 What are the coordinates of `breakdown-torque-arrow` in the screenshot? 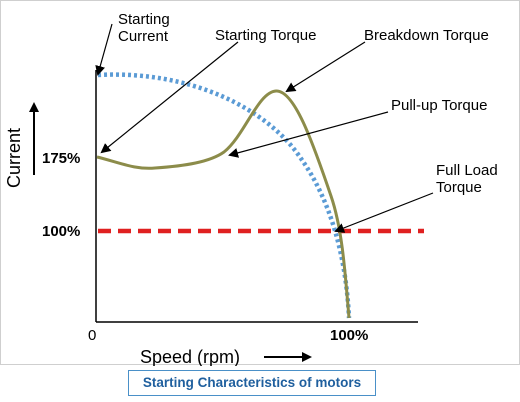 It's located at (325, 67).